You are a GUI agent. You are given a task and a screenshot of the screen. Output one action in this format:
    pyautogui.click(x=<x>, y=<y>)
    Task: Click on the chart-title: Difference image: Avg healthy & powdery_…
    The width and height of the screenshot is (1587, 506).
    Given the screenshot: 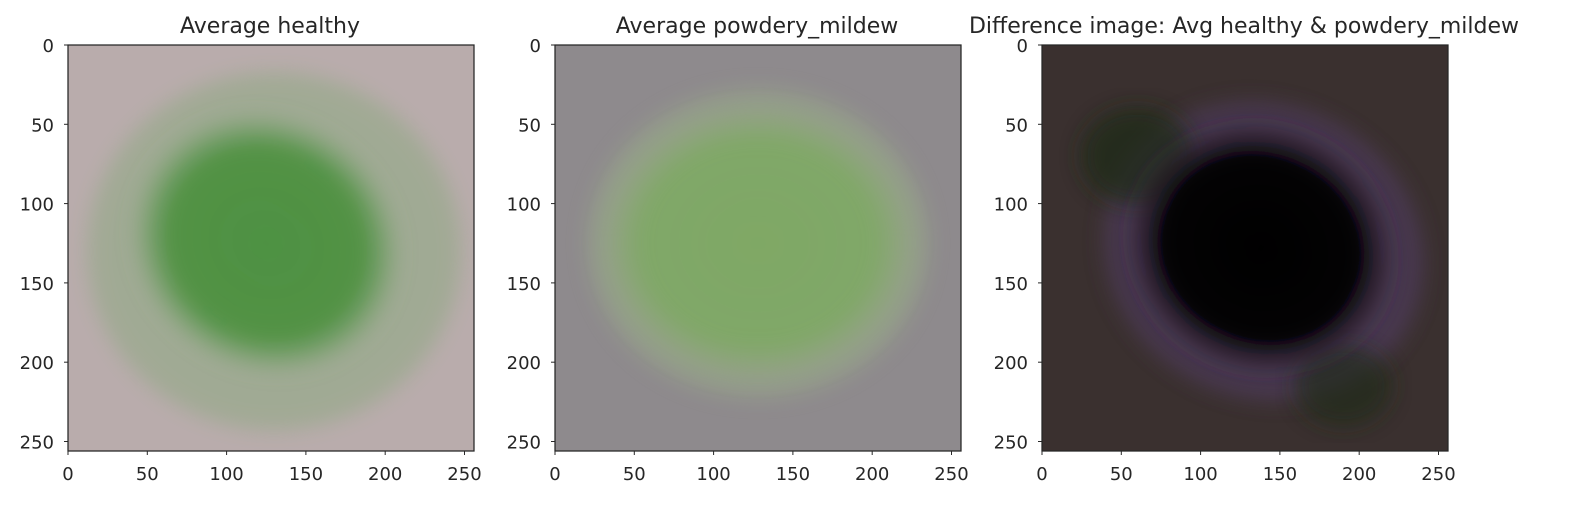 What is the action you would take?
    pyautogui.click(x=1244, y=26)
    